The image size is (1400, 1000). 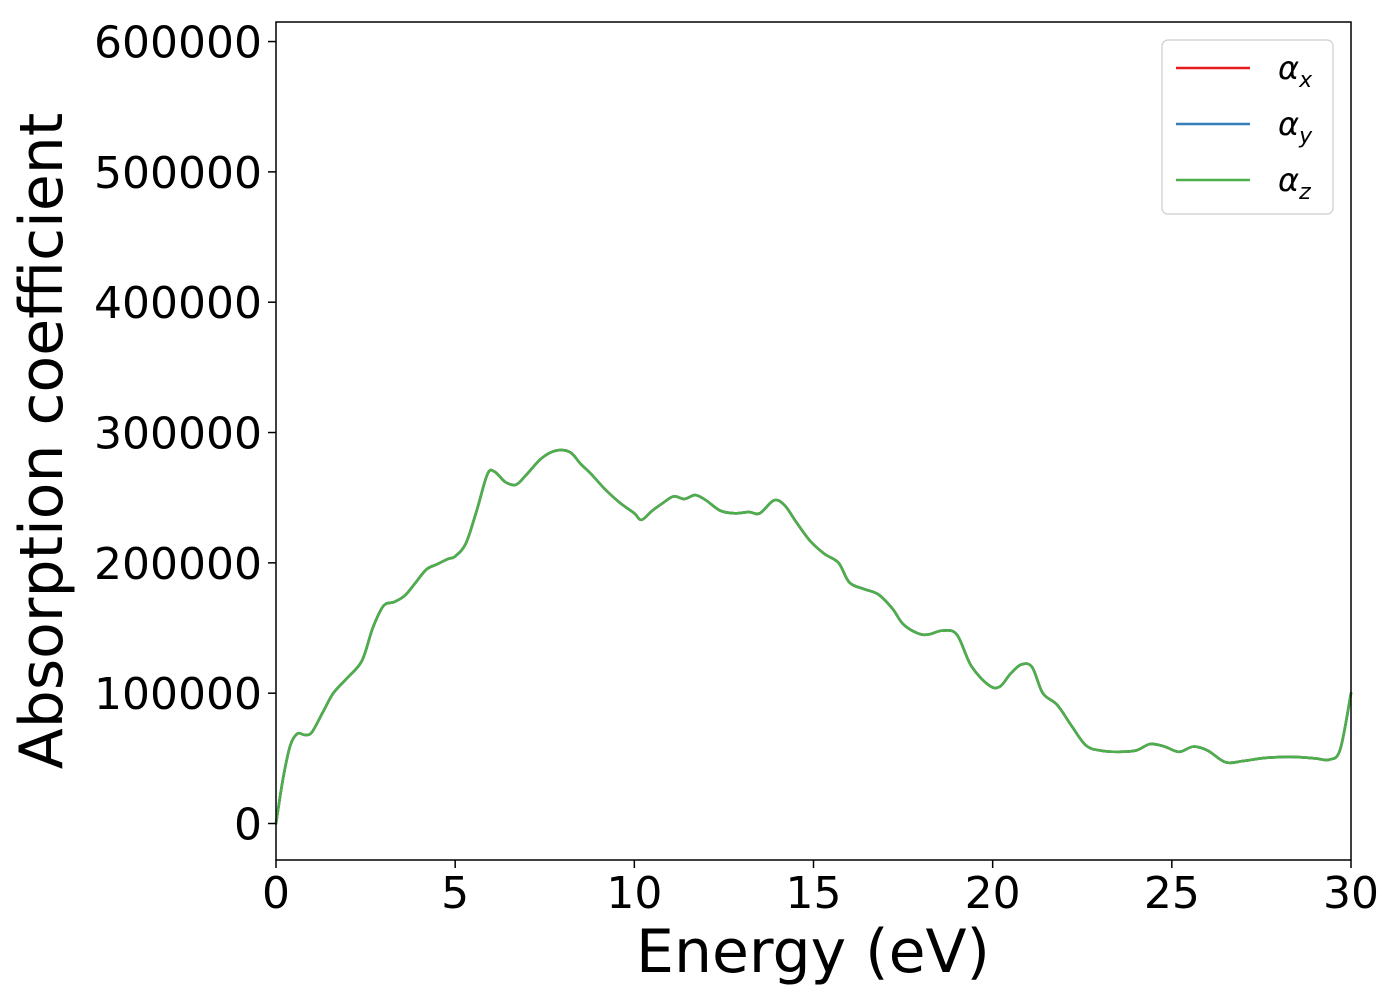 What do you see at coordinates (1351, 893) in the screenshot?
I see `x-tick-label: 30` at bounding box center [1351, 893].